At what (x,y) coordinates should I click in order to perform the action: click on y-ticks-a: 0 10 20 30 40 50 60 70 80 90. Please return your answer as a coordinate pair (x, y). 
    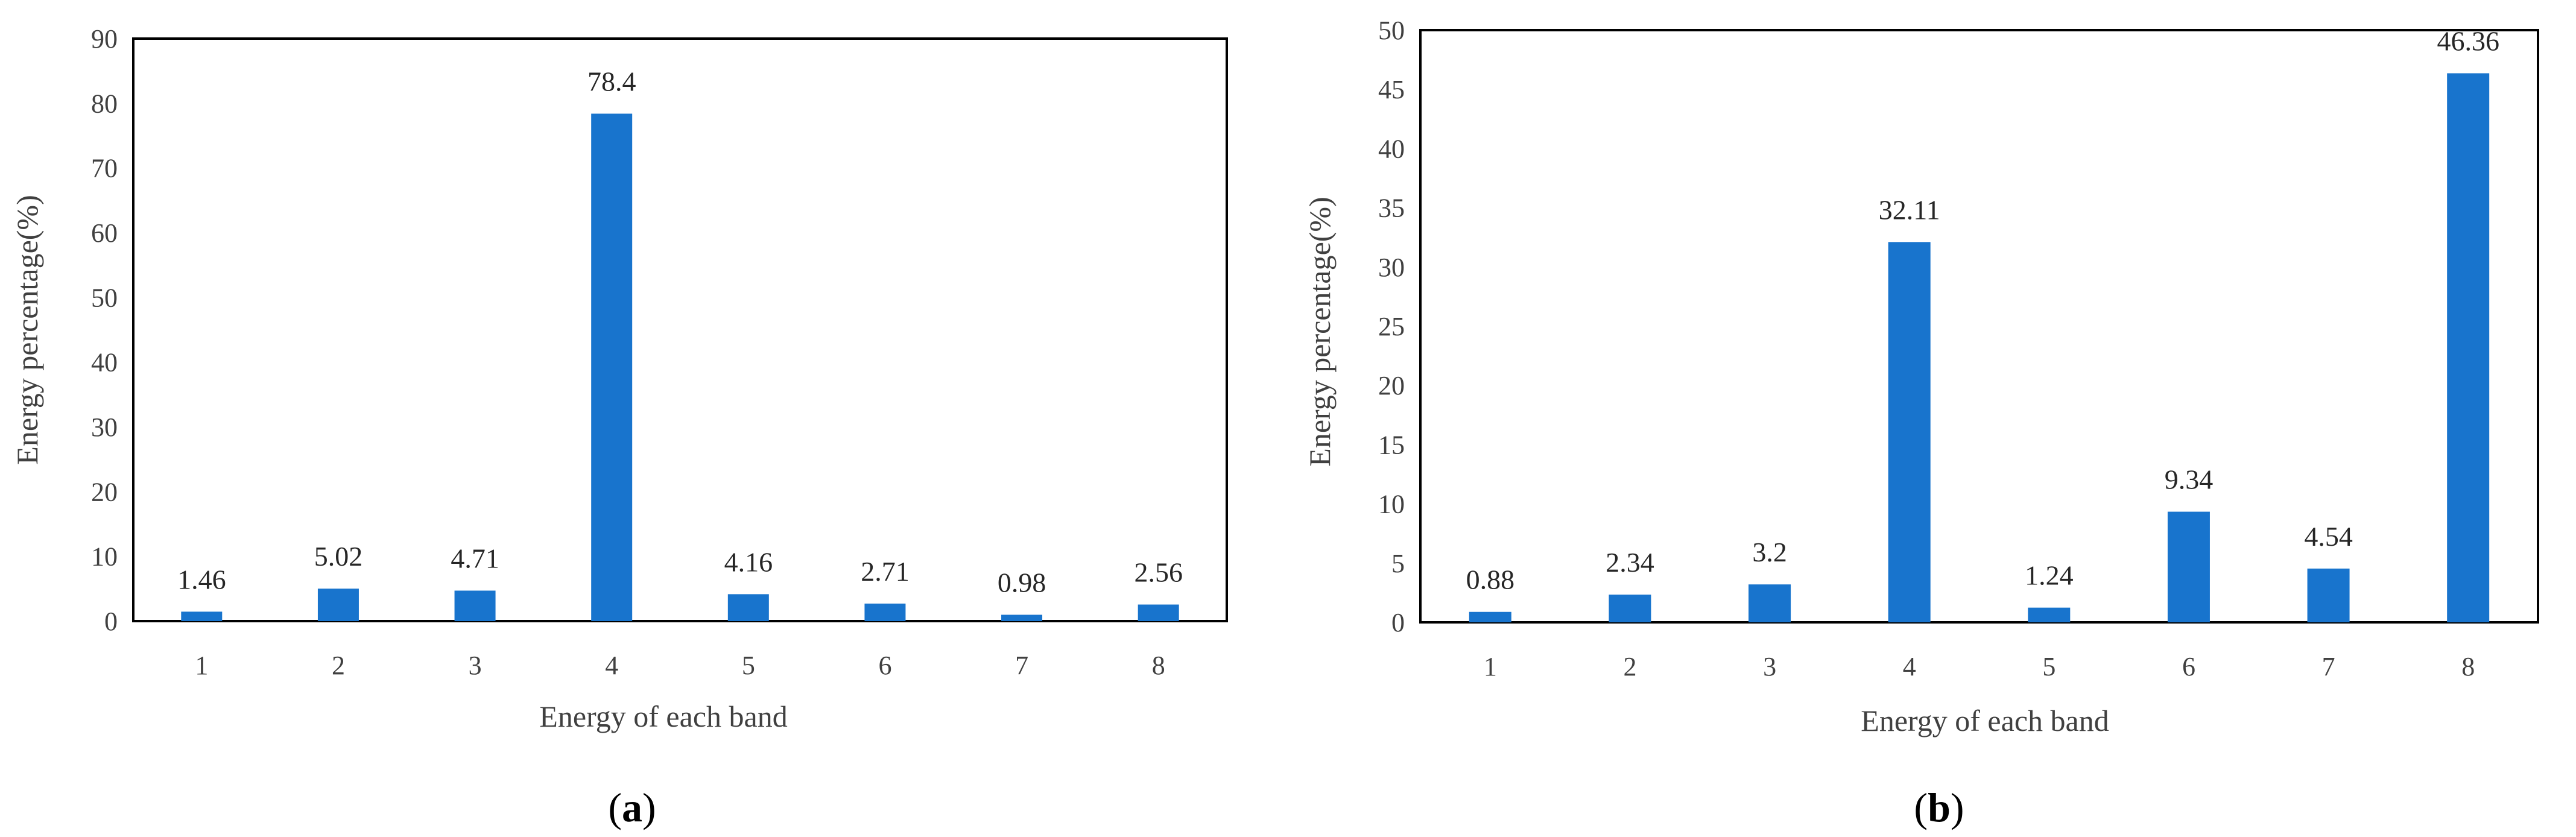
    Looking at the image, I should click on (104, 330).